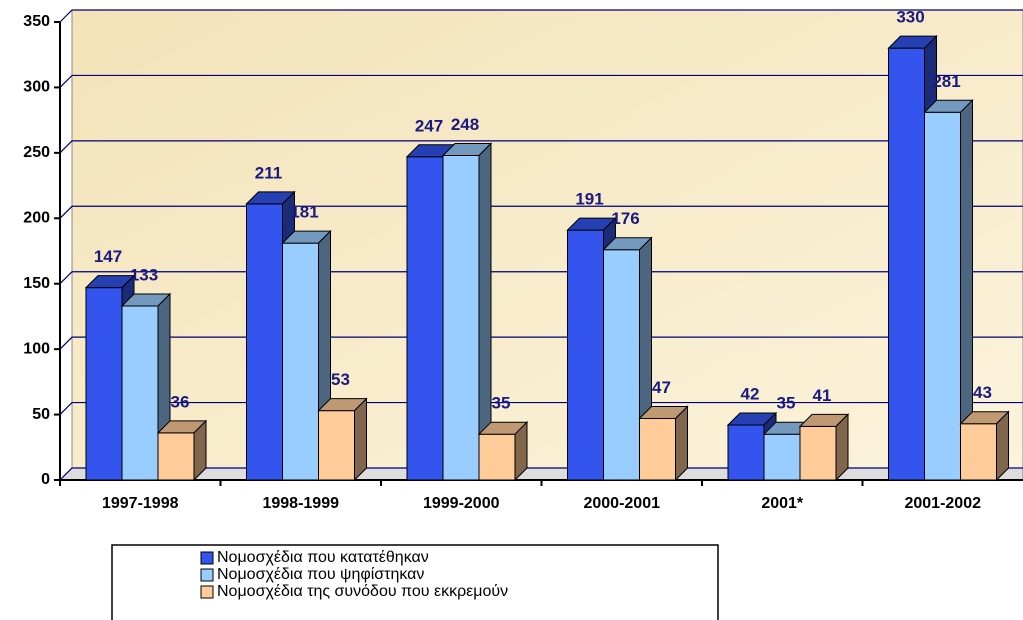  What do you see at coordinates (625, 218) in the screenshot?
I see `value-label: 176` at bounding box center [625, 218].